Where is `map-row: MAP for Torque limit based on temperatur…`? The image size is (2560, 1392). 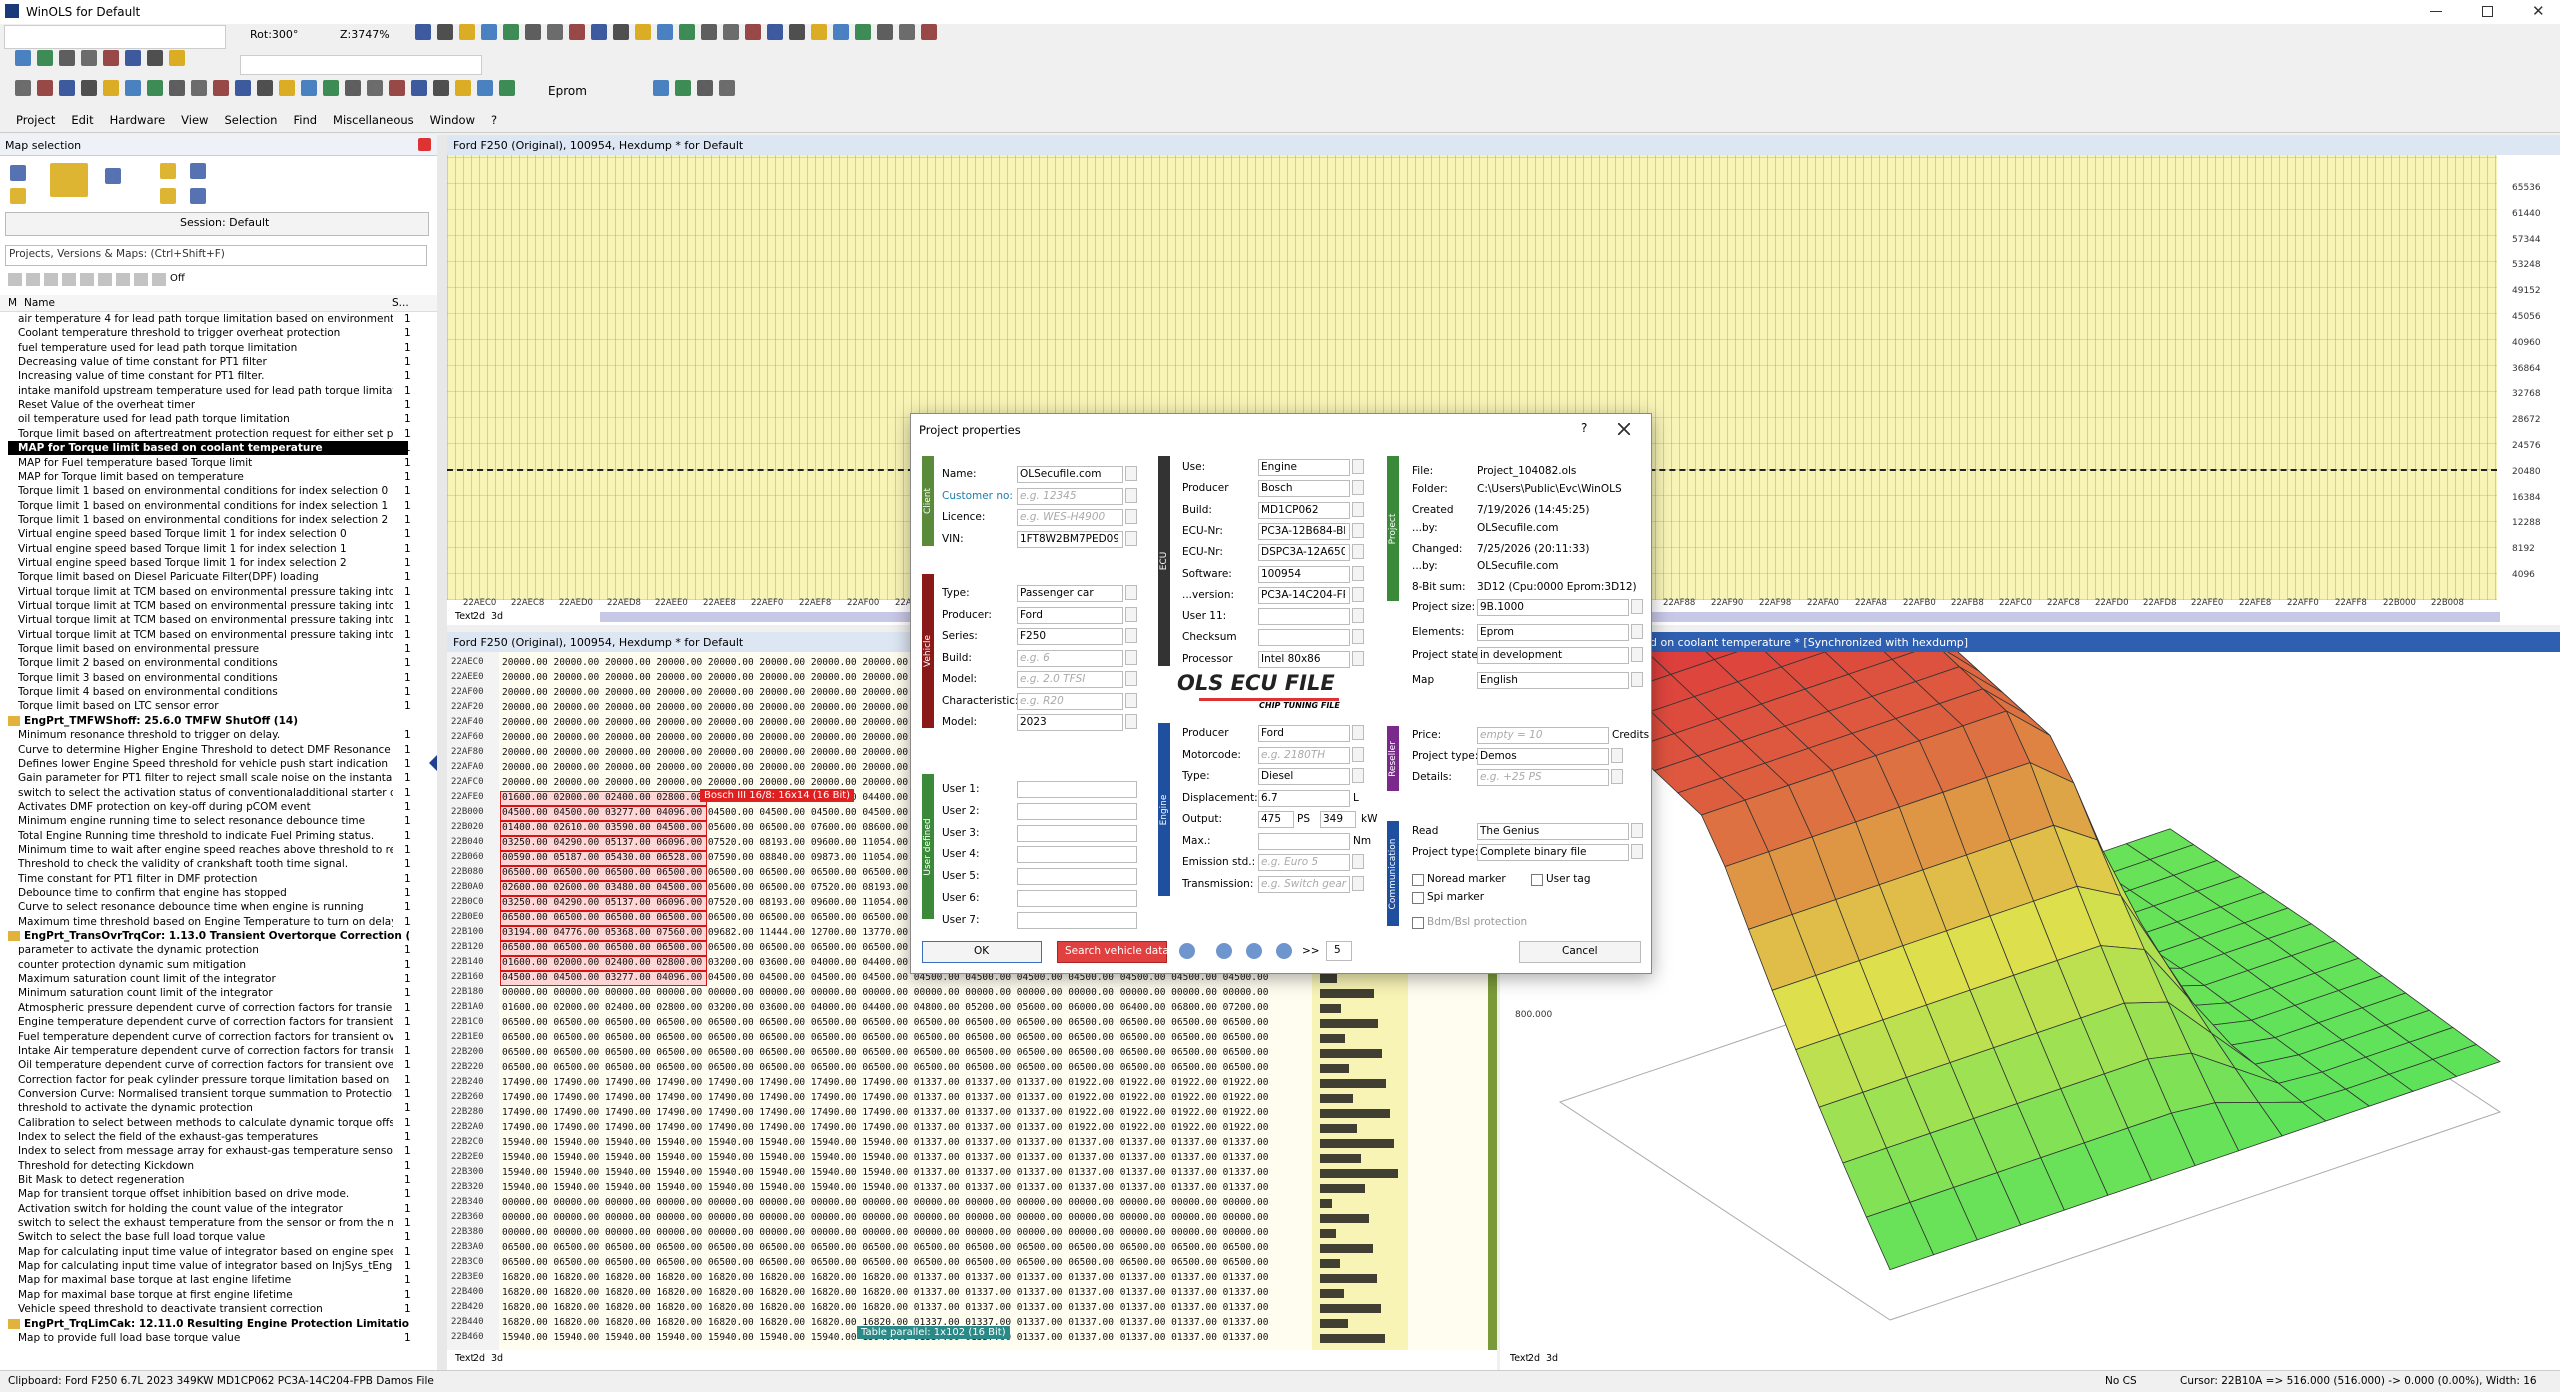
map-row: MAP for Torque limit based on temperatur… is located at coordinates (131, 476).